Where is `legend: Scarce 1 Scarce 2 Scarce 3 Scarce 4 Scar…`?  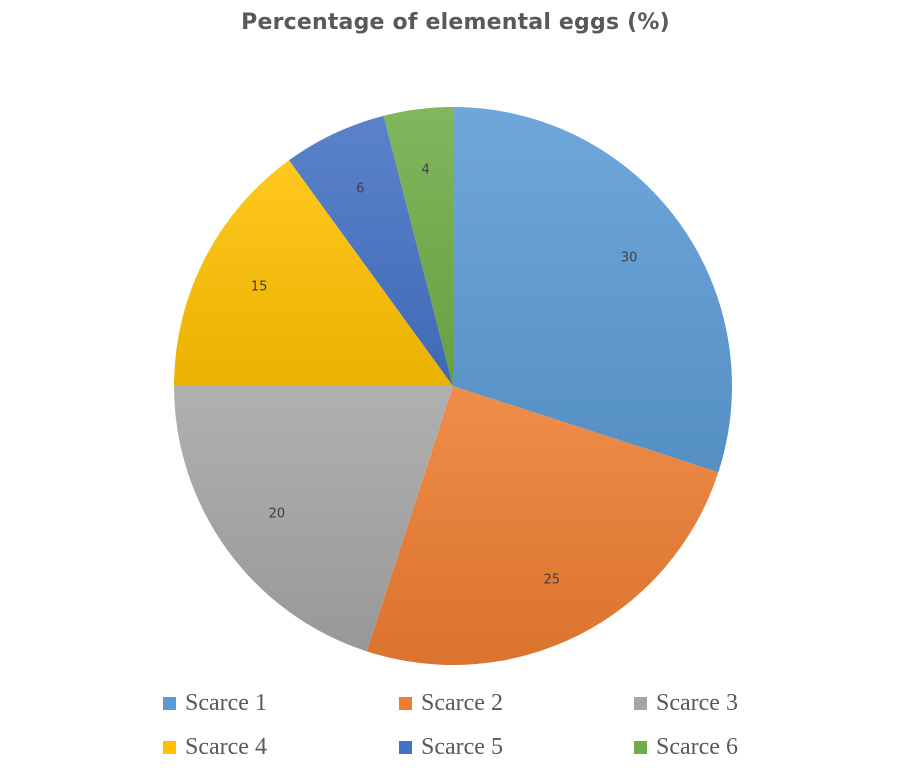 legend: Scarce 1 Scarce 2 Scarce 3 Scarce 4 Scar… is located at coordinates (455, 725).